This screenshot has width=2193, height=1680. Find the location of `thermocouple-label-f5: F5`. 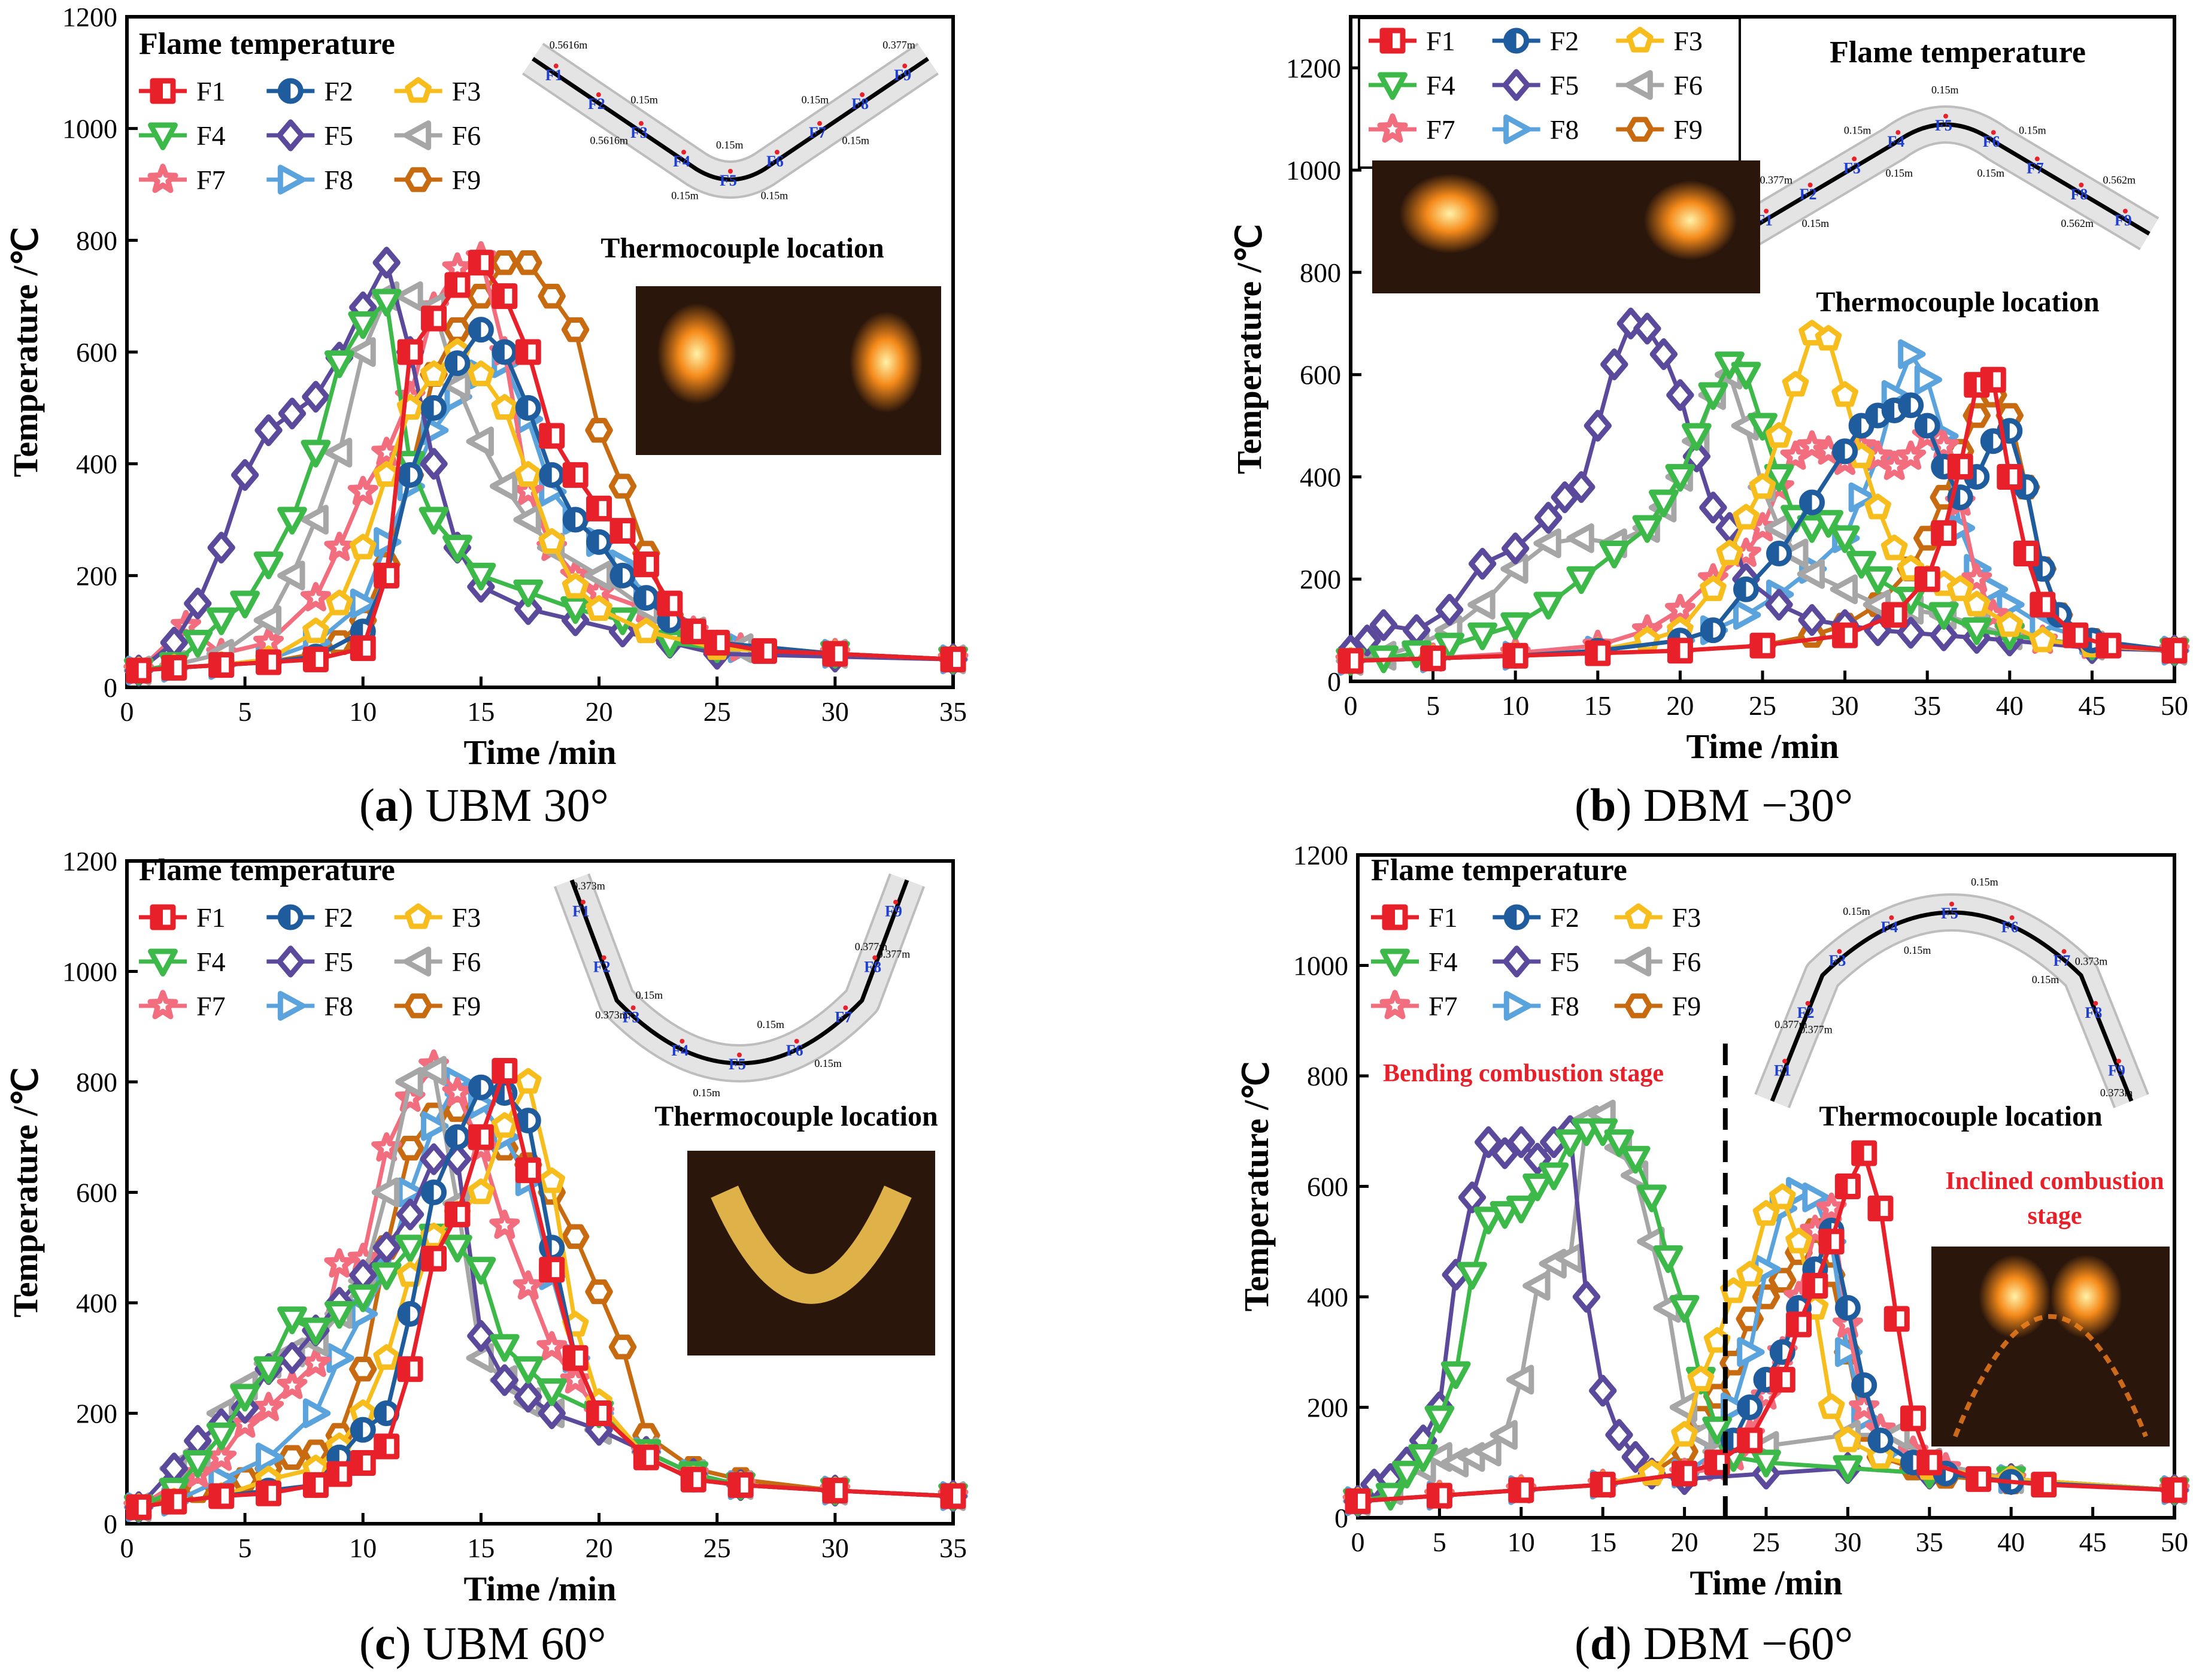

thermocouple-label-f5: F5 is located at coordinates (728, 181).